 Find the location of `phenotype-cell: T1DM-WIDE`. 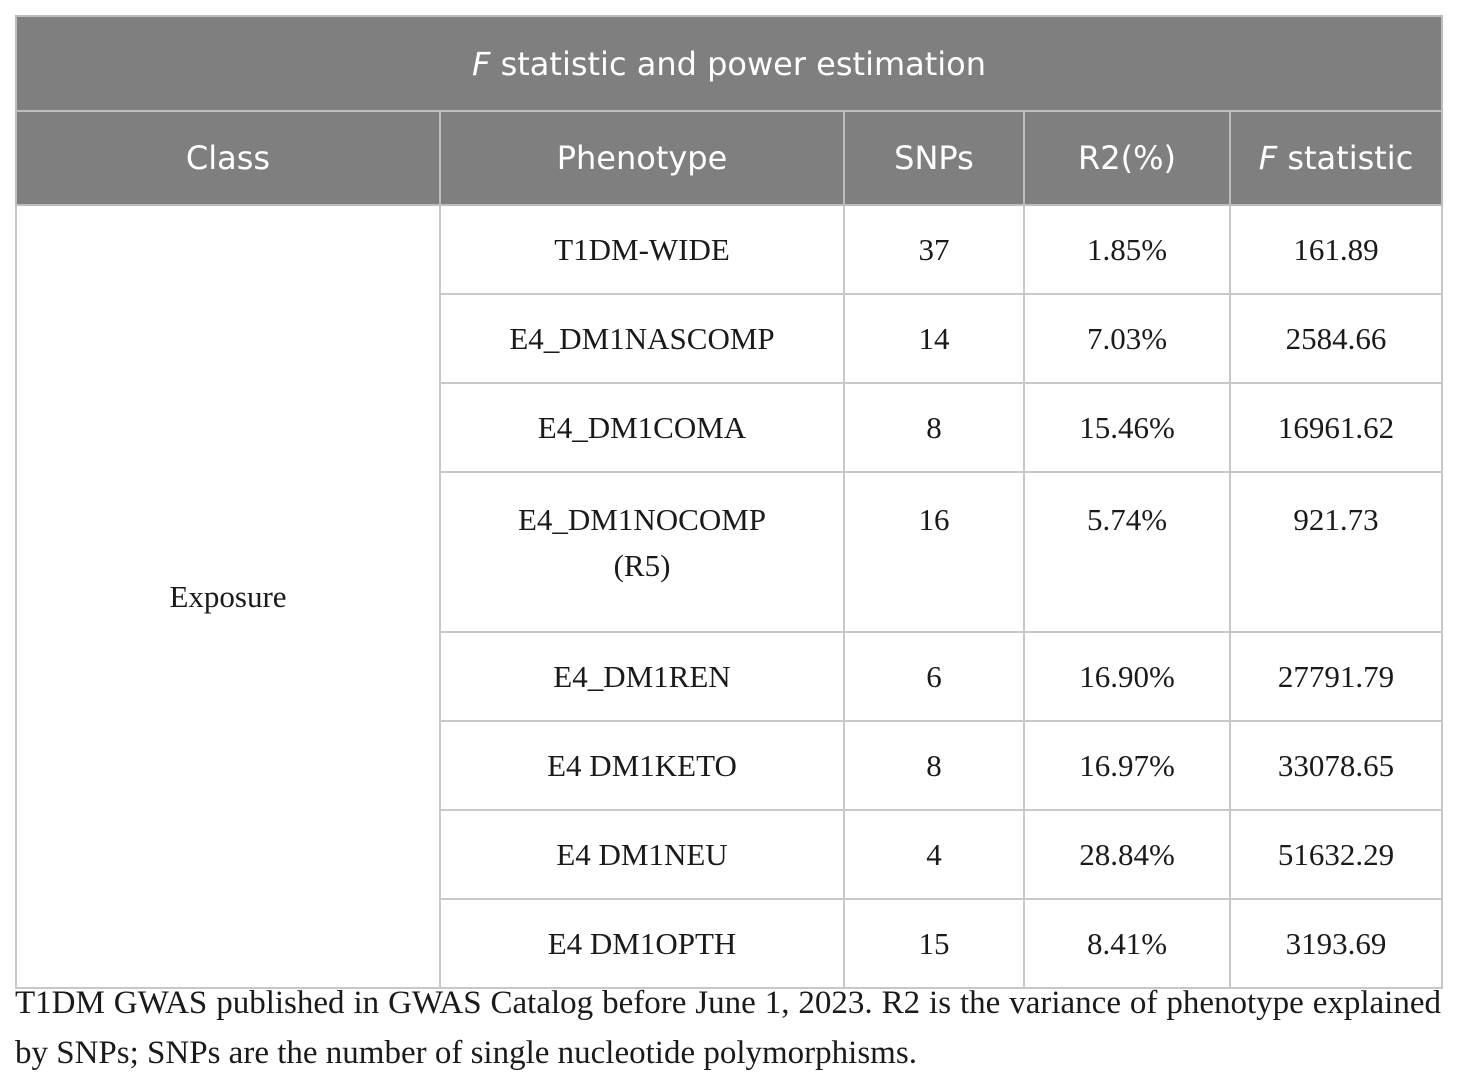

phenotype-cell: T1DM-WIDE is located at coordinates (642, 249).